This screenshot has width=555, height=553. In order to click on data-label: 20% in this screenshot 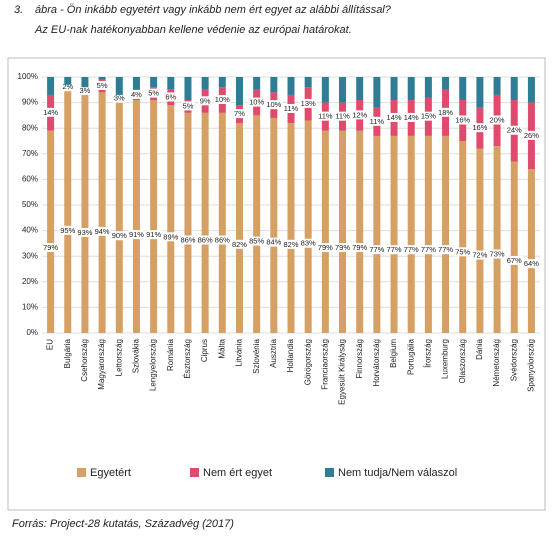, I will do `click(497, 120)`.